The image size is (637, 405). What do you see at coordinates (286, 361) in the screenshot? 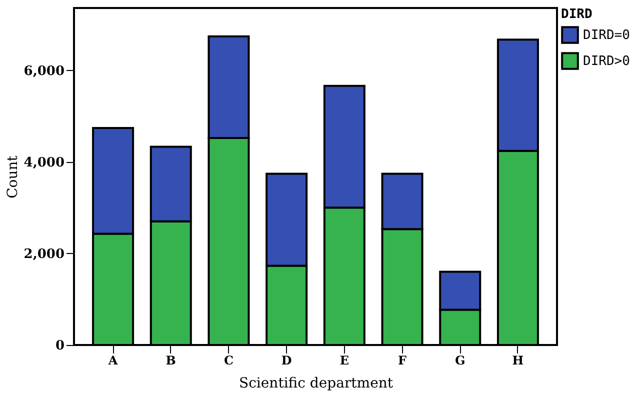
I see `x-tick-label: D` at bounding box center [286, 361].